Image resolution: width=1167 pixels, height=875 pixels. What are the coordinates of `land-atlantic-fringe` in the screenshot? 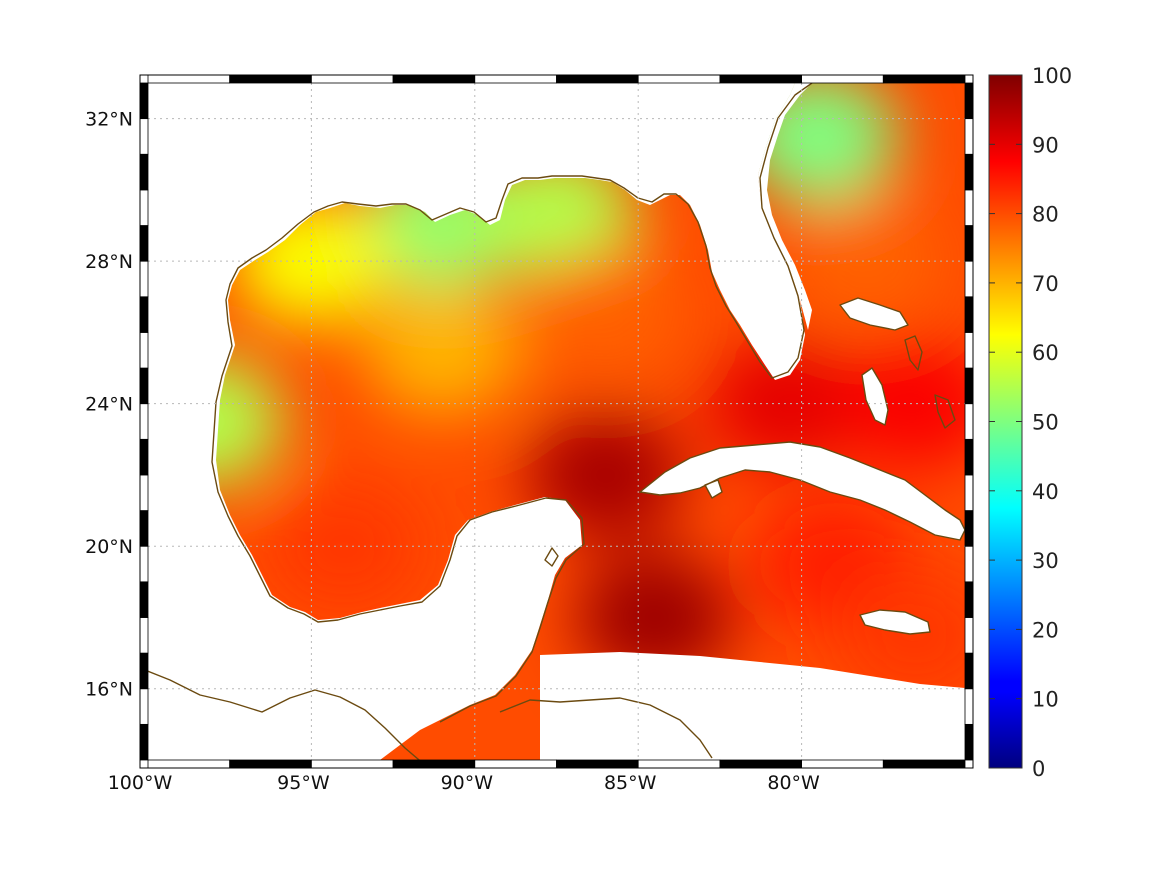 It's located at (785, 206).